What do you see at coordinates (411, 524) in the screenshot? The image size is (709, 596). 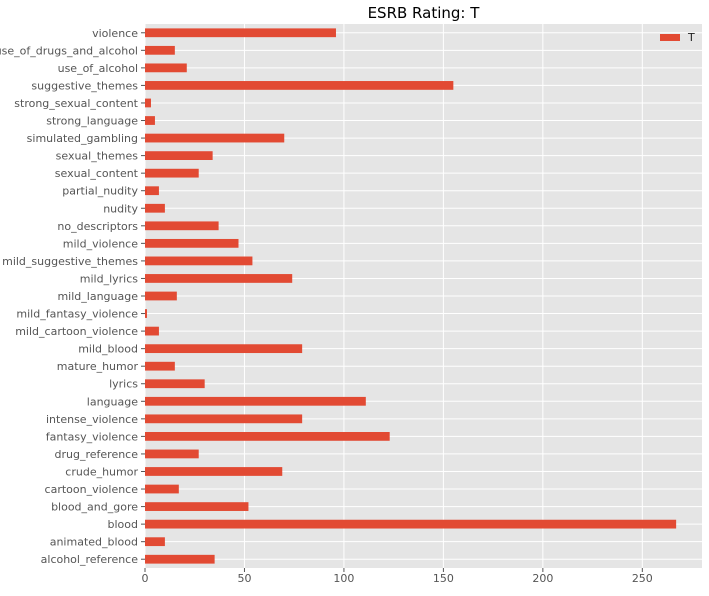 I see `bar-blood` at bounding box center [411, 524].